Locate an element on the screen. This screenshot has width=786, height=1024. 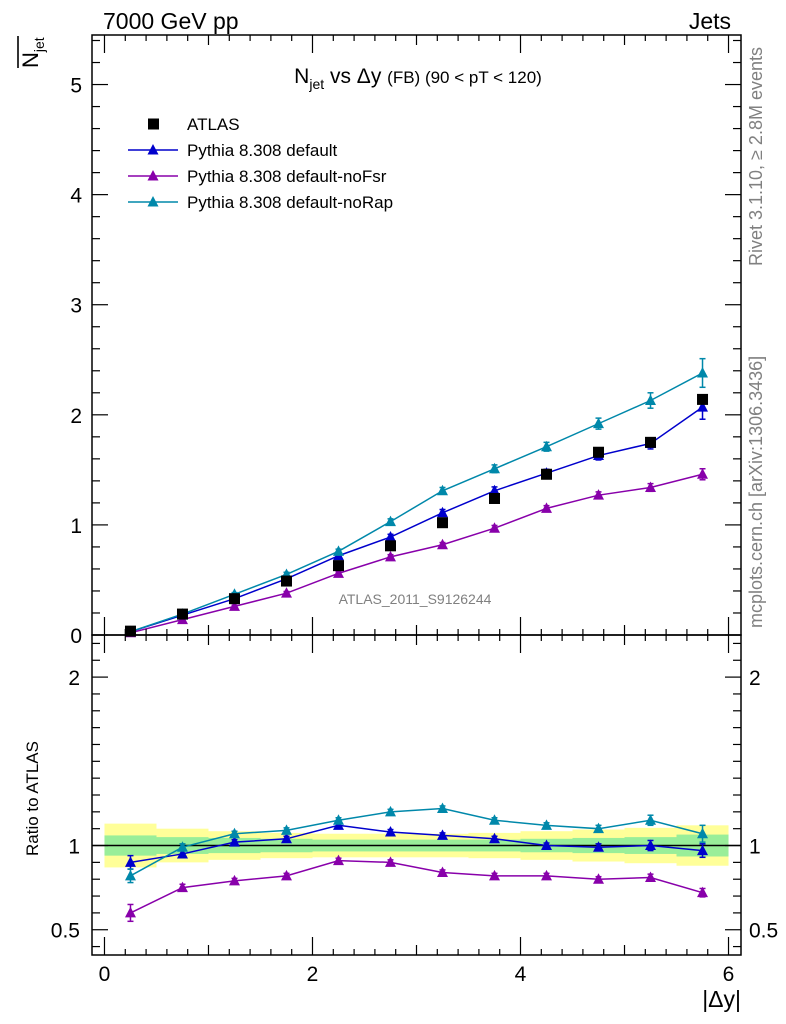
svg-text: Njet is located at coordinates (32, 52).